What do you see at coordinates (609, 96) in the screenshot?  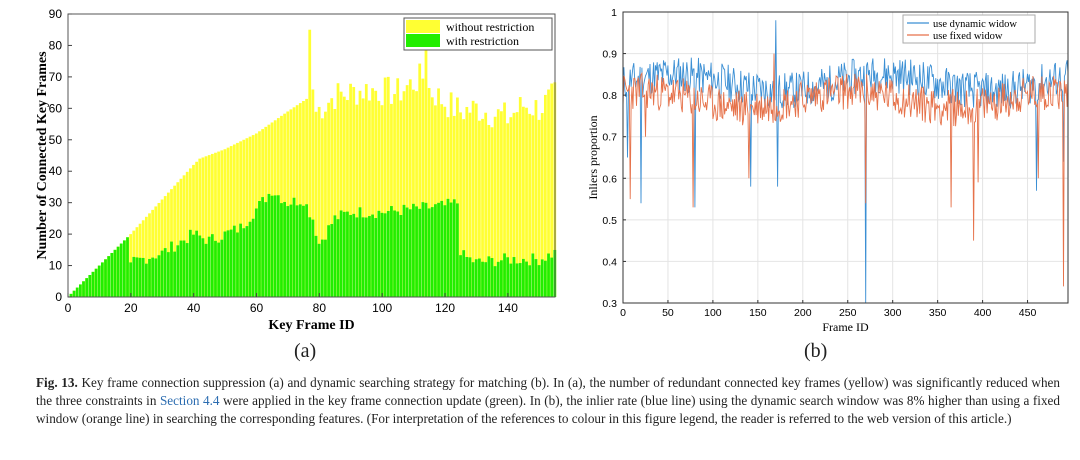 I see `y-tick-label: 0.8` at bounding box center [609, 96].